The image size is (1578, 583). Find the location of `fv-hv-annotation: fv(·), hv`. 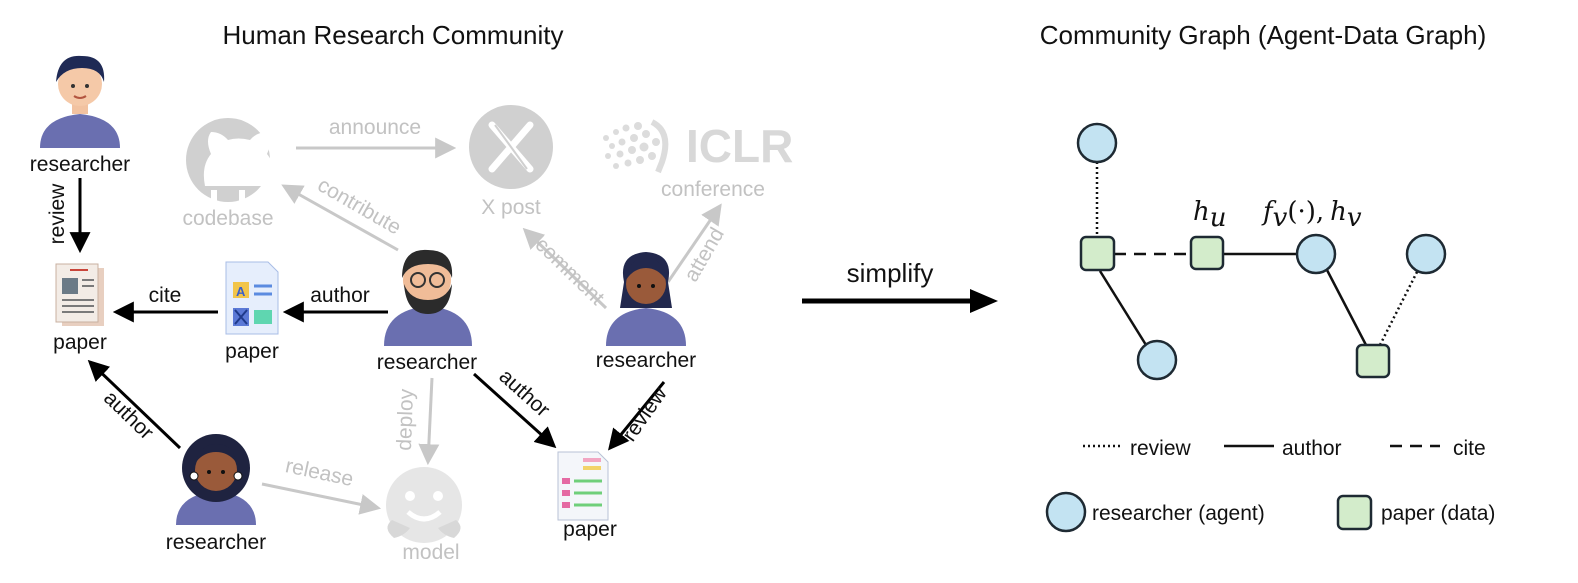

fv-hv-annotation: fv(·), hv is located at coordinates (1311, 215).